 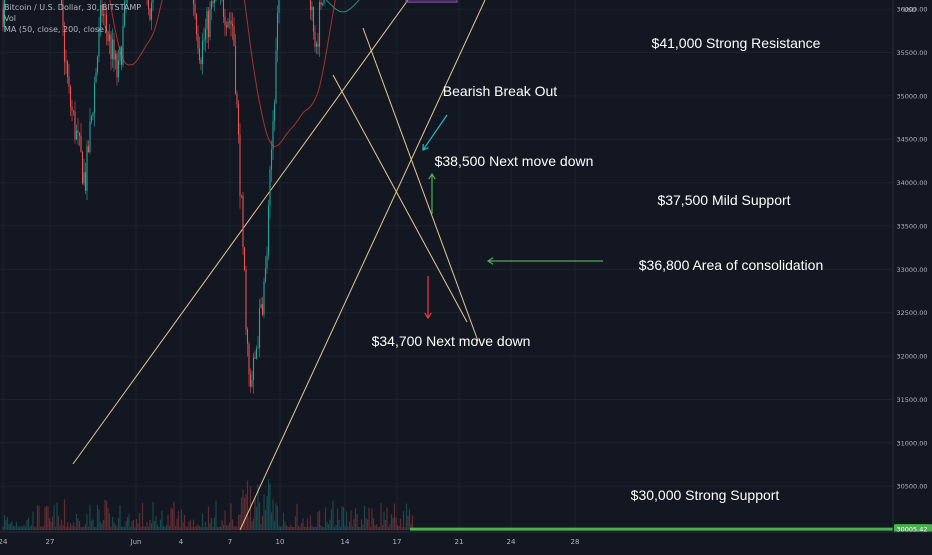 I want to click on annotation-next-down-38500: $38,500 Next move down, so click(x=514, y=161).